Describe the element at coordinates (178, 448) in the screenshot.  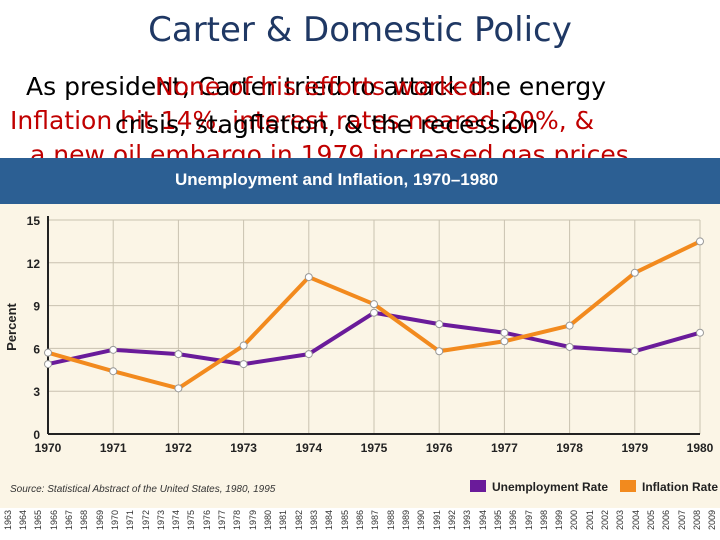
I see `x-tick-label: 1972` at that location.